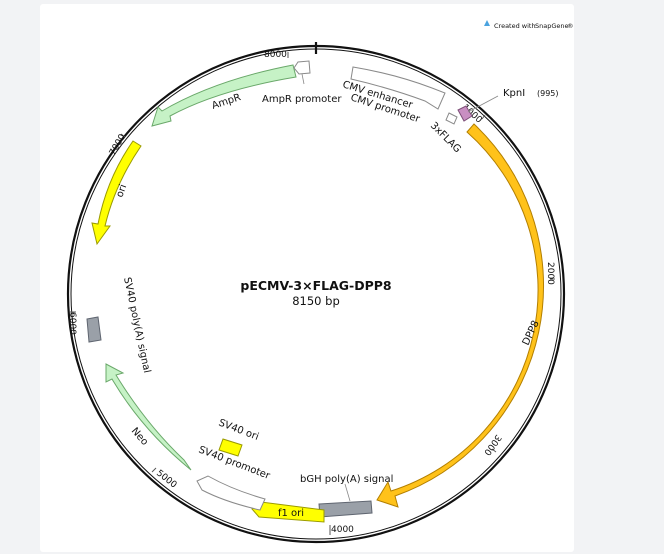  What do you see at coordinates (570, 26) in the screenshot?
I see `watermark-suffix: ®` at bounding box center [570, 26].